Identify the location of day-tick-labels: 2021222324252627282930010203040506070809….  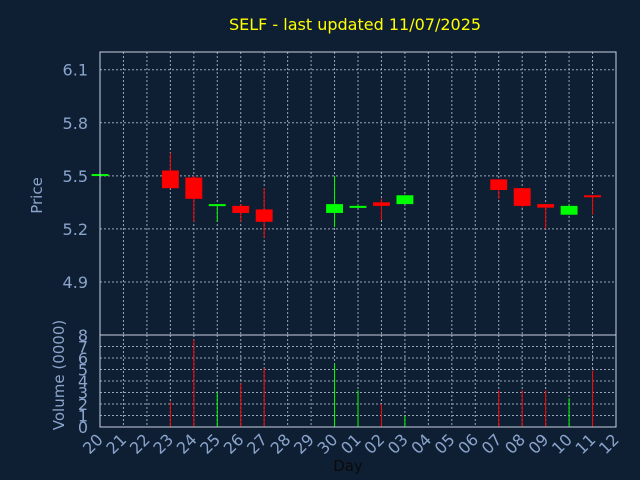
(351, 444).